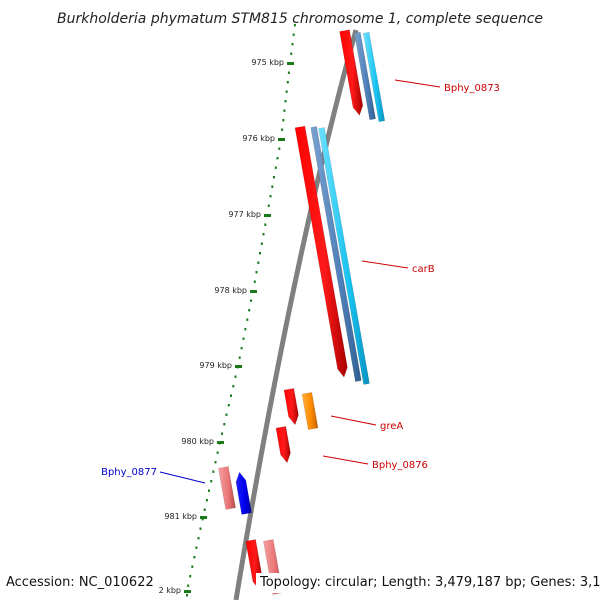 Image resolution: width=600 pixels, height=600 pixels. I want to click on gene-pink-feature, so click(227, 488).